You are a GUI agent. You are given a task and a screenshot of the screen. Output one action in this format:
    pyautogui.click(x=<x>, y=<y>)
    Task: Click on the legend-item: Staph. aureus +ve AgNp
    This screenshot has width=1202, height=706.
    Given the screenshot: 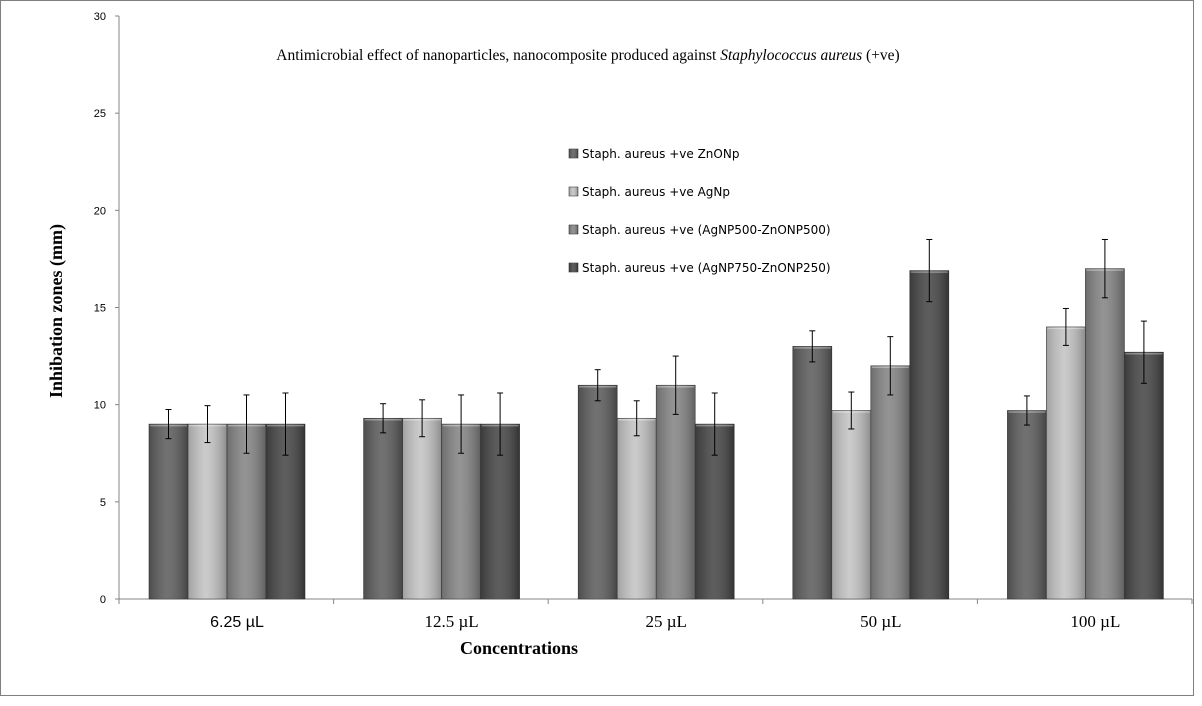 What is the action you would take?
    pyautogui.click(x=649, y=192)
    